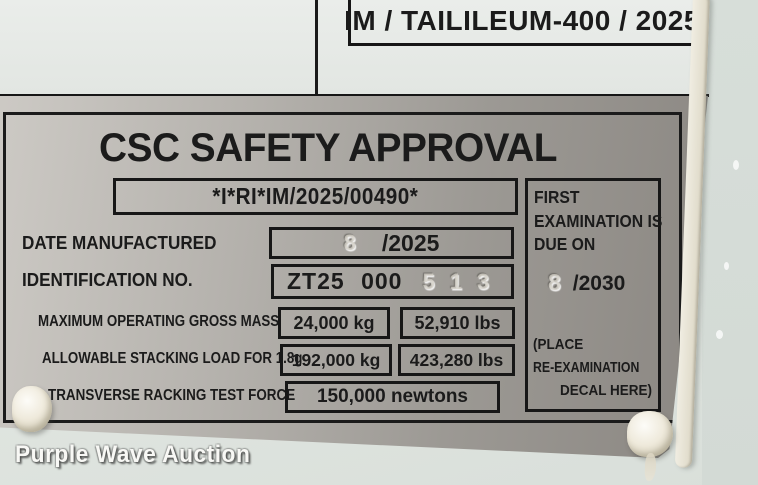 The width and height of the screenshot is (758, 485). I want to click on model-code-text: IM / TAILILEUM-400 / 2025, so click(522, 20).